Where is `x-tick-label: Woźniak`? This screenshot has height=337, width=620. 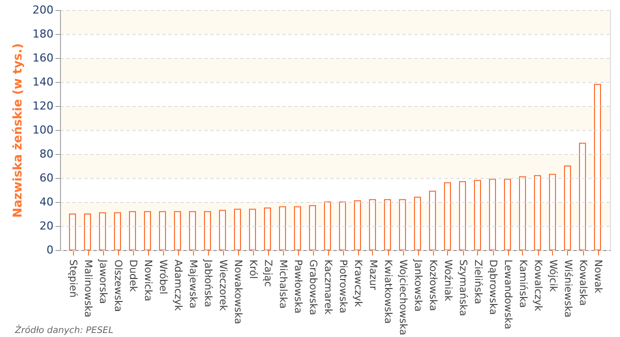
x-tick-label: Woźniak is located at coordinates (448, 281).